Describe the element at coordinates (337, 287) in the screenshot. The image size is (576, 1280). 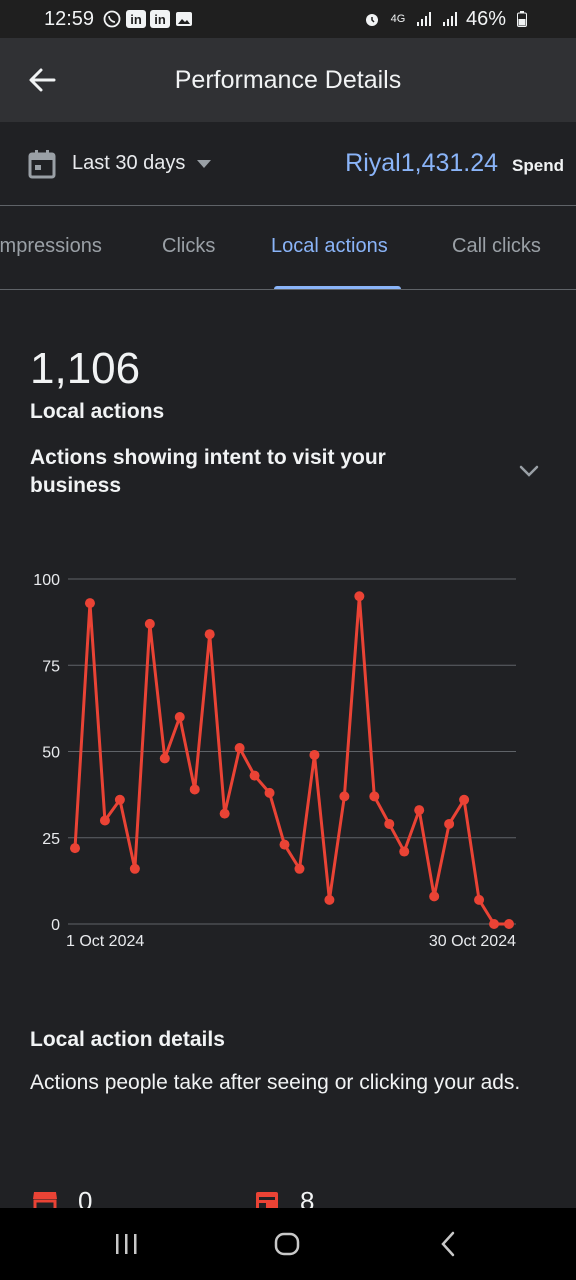
I see `active-tab-indicator` at that location.